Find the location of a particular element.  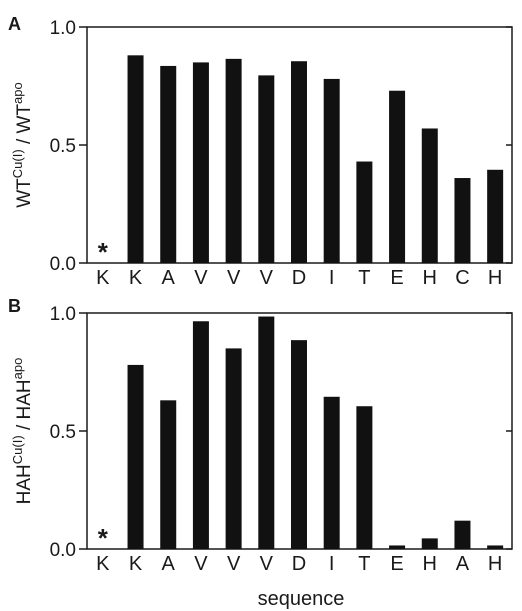

y-axis-label: WTCu(I) / WTapo is located at coordinates (22, 145).